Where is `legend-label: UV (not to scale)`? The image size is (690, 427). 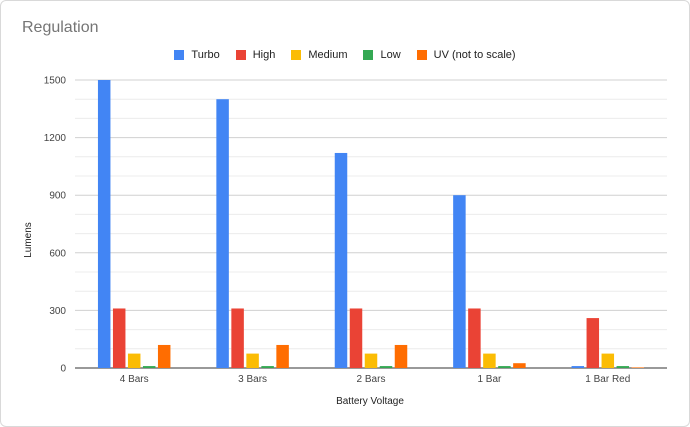 legend-label: UV (not to scale) is located at coordinates (474, 55).